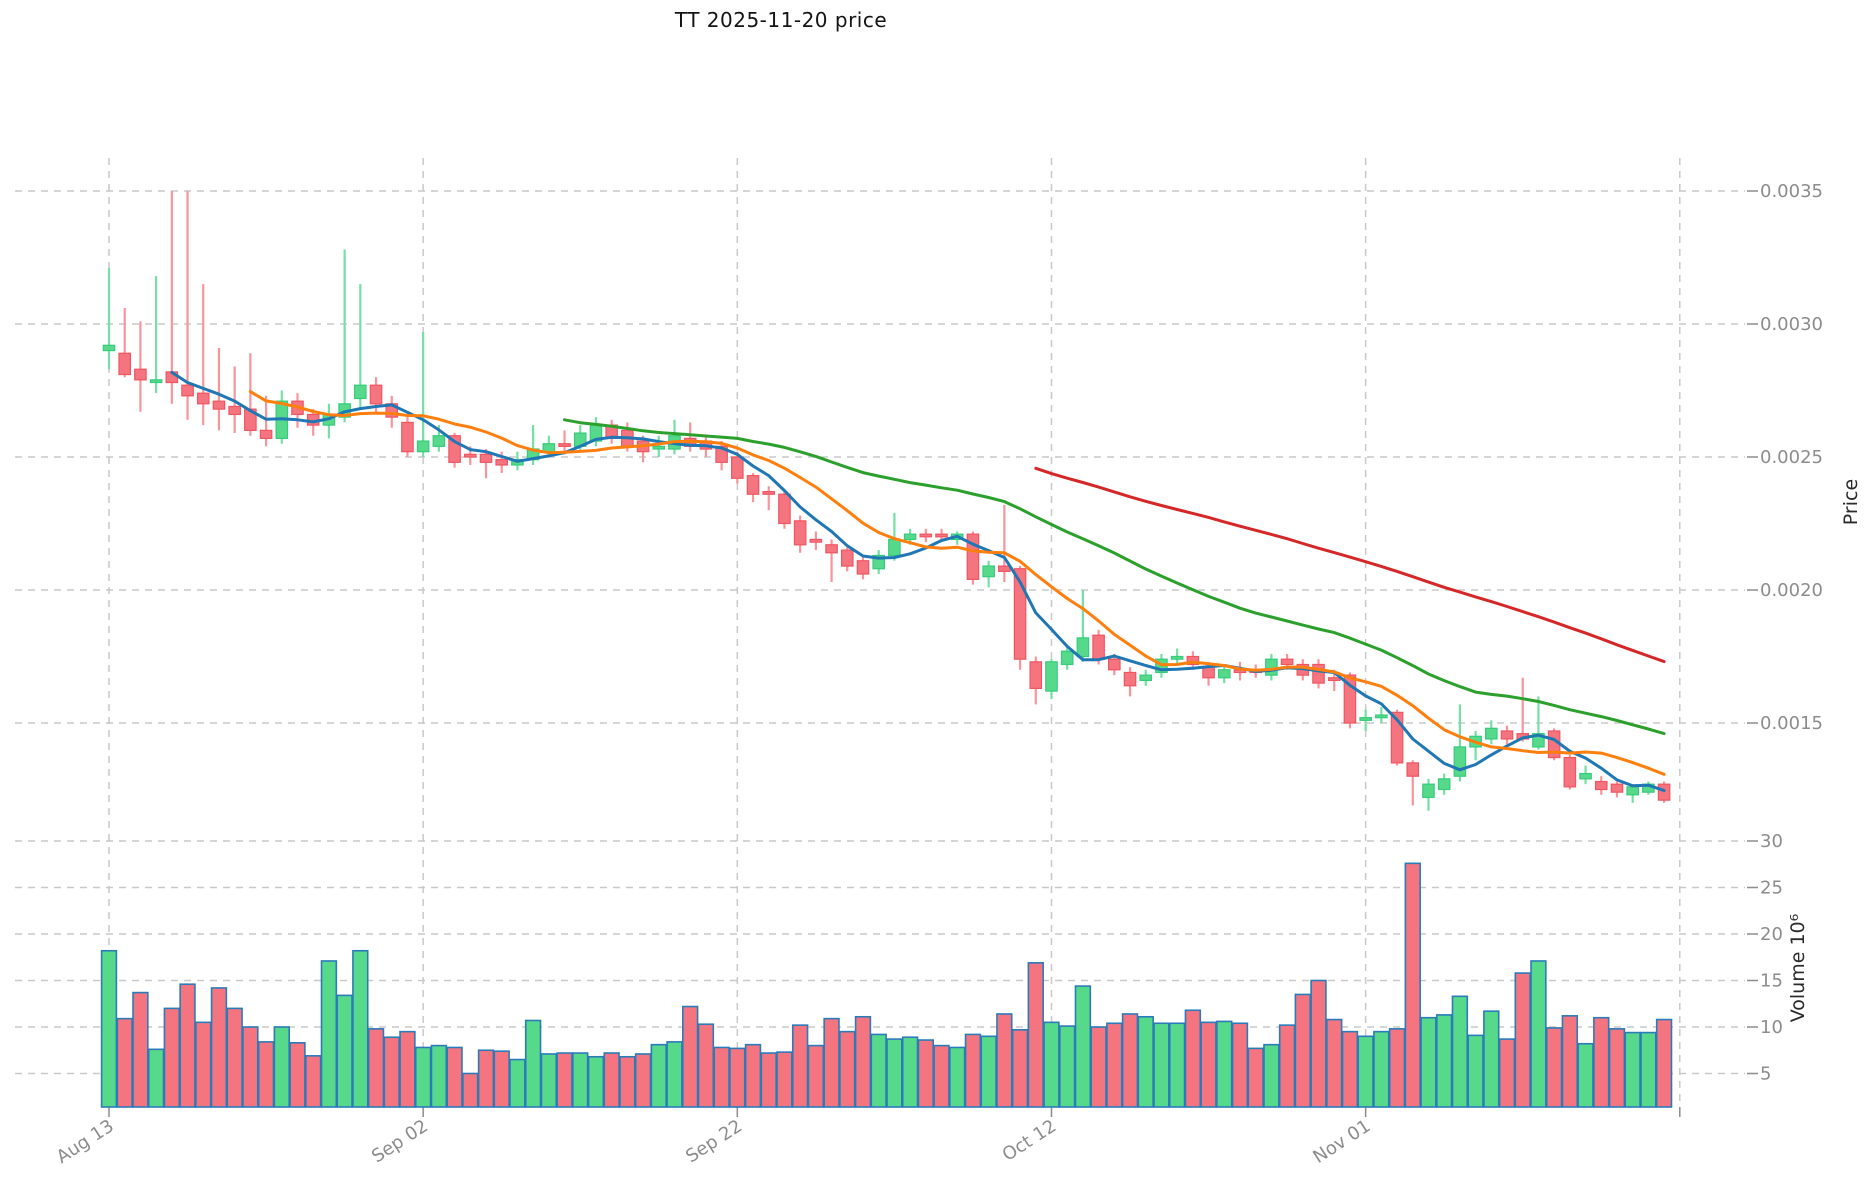 Image resolution: width=1873 pixels, height=1202 pixels. I want to click on x-tick-label: Oct 12, so click(1030, 1141).